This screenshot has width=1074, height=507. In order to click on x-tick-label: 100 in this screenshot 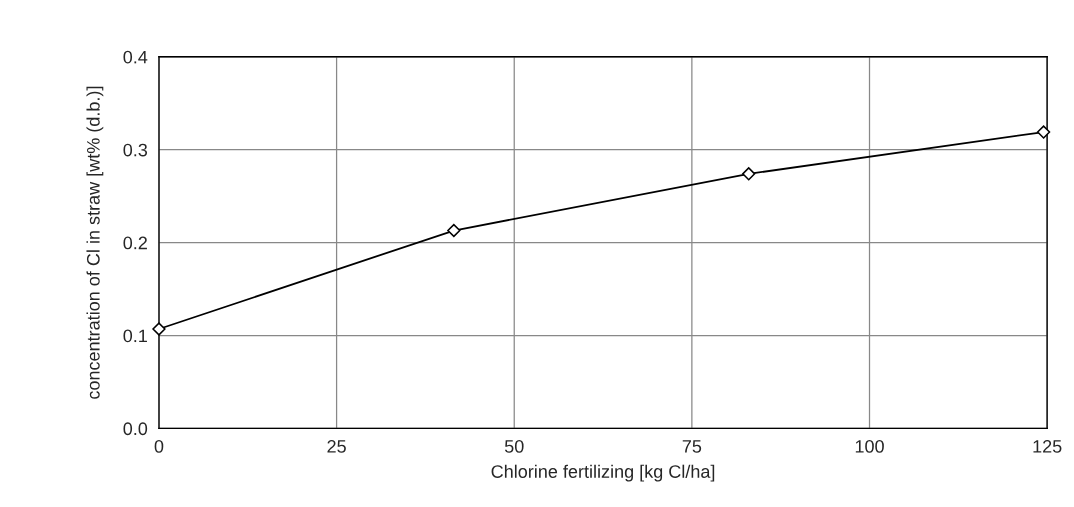, I will do `click(869, 446)`.